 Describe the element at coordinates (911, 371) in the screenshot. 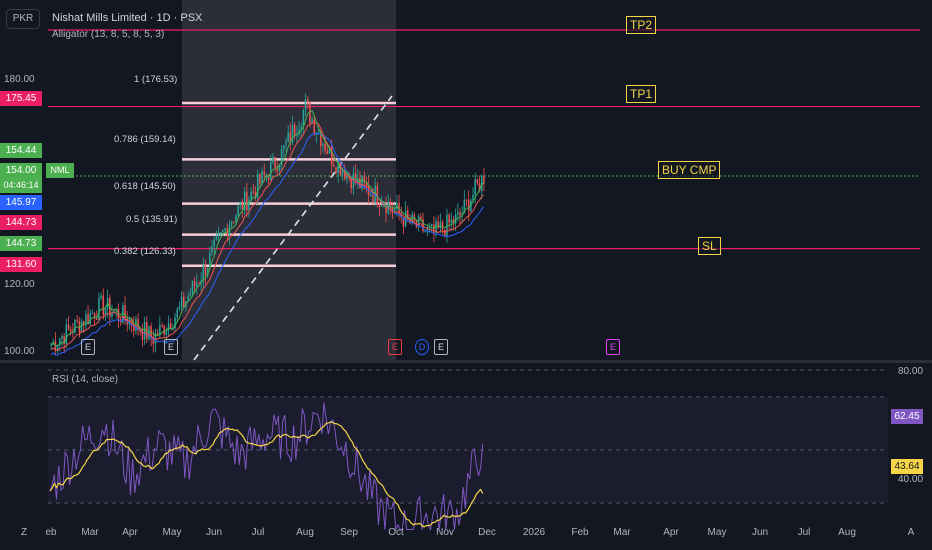

I see `rsi-axis-top: 80.00` at that location.